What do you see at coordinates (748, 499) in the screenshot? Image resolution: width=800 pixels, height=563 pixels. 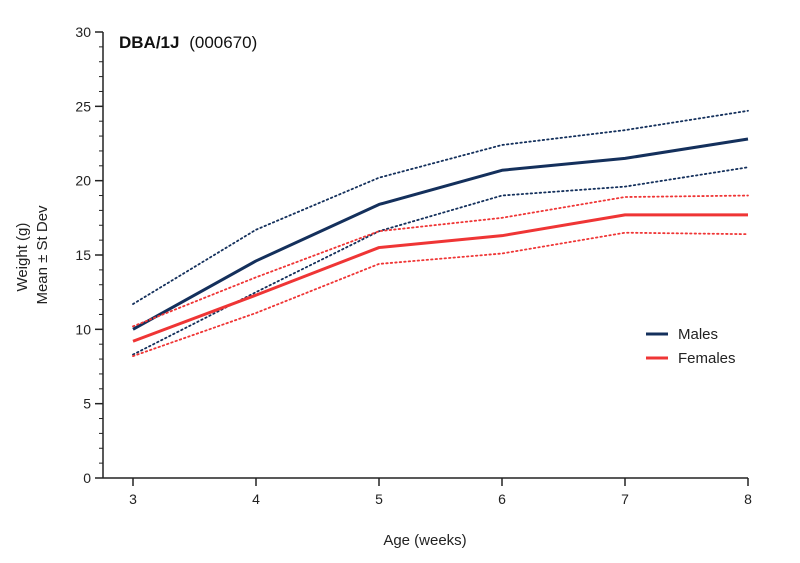 I see `x-tick-label: 8` at bounding box center [748, 499].